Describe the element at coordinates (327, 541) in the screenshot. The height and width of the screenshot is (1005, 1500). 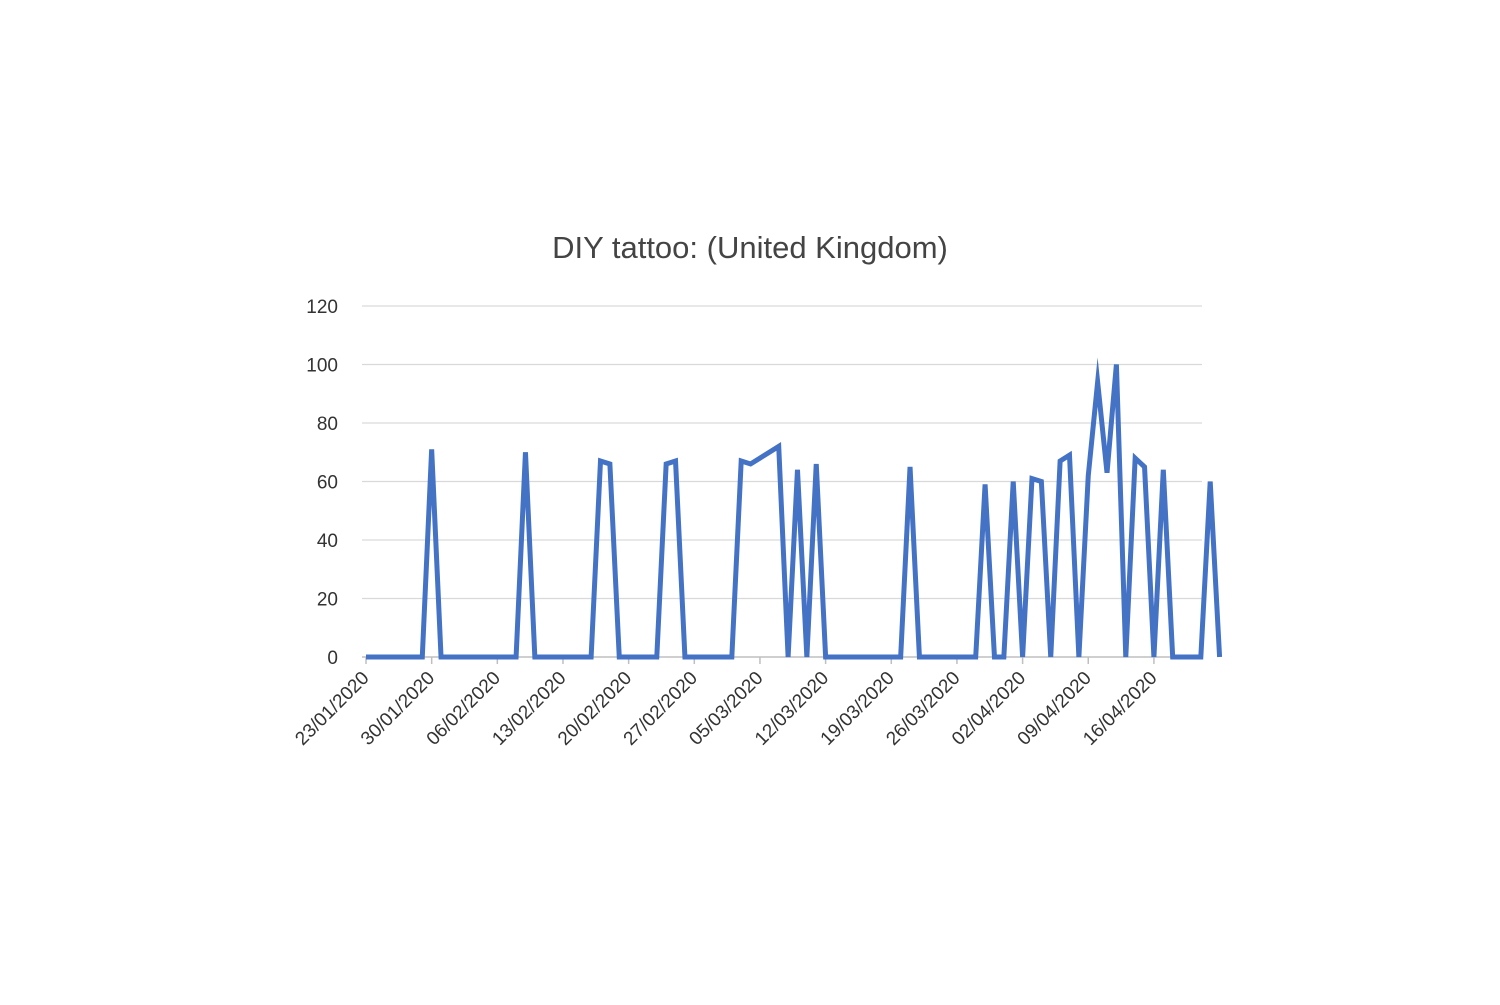
I see `y-tick-label: 40` at that location.